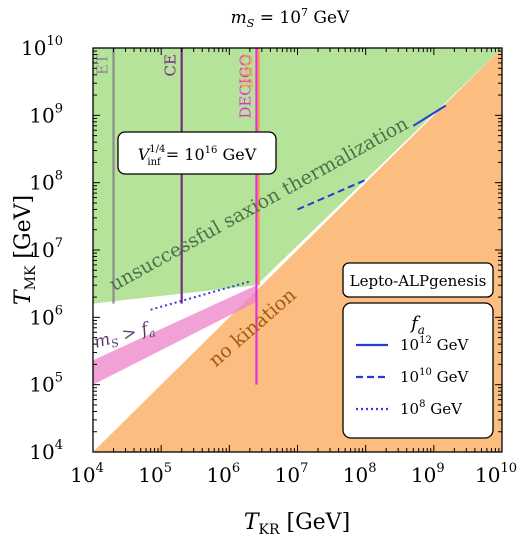 The width and height of the screenshot is (532, 545). I want to click on experiment-label-ce: CE, so click(171, 65).